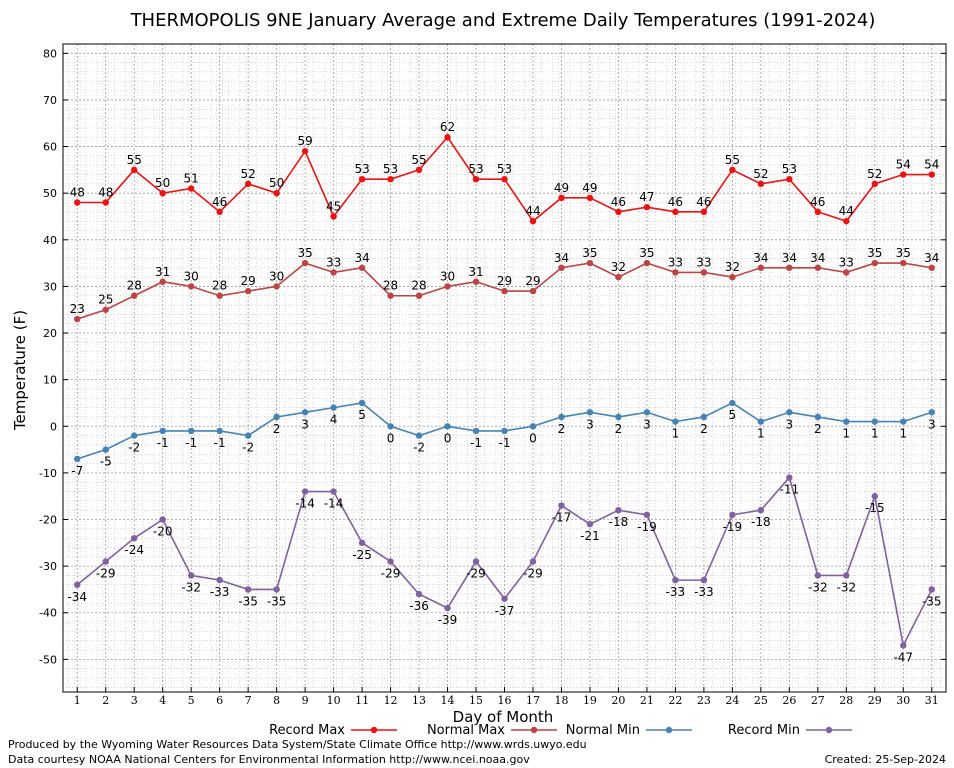 The height and width of the screenshot is (768, 954). I want to click on x-tick-label: 11, so click(362, 700).